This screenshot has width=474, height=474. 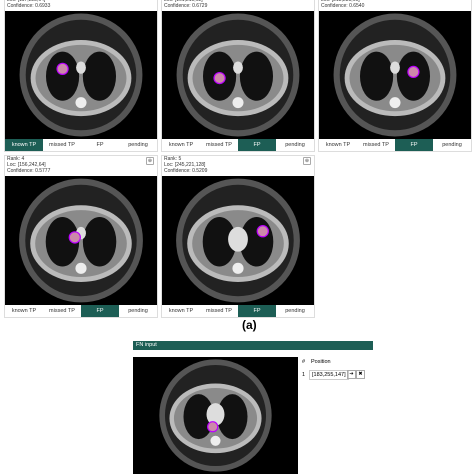 What do you see at coordinates (395, 4) in the screenshot?
I see `panel-info: Loc: [218,231,60] Confidence: 0.6540` at bounding box center [395, 4].